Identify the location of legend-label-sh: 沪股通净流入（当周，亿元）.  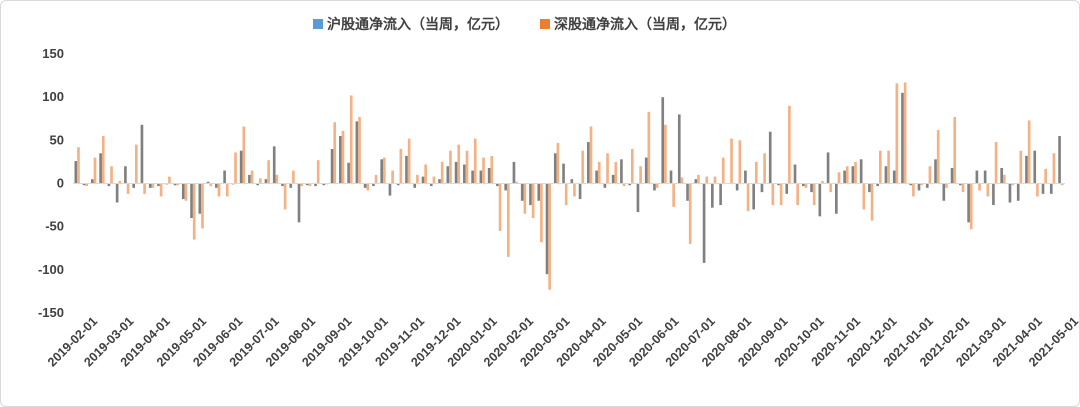
(418, 24).